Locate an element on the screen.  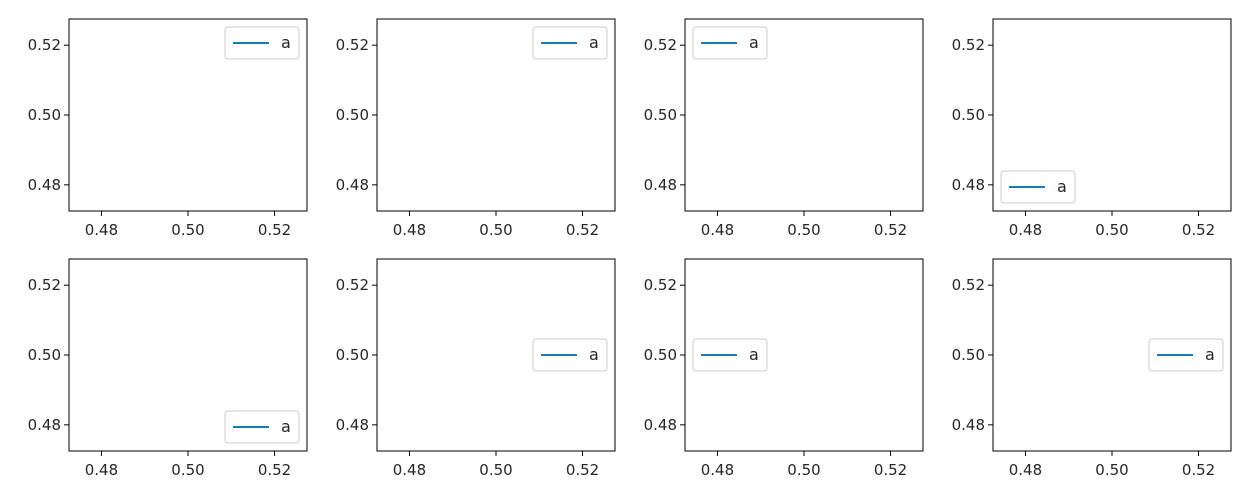
subplot-3: 0.48 0.50 0.52 0.48 0.50 0.52 a is located at coordinates (784, 128).